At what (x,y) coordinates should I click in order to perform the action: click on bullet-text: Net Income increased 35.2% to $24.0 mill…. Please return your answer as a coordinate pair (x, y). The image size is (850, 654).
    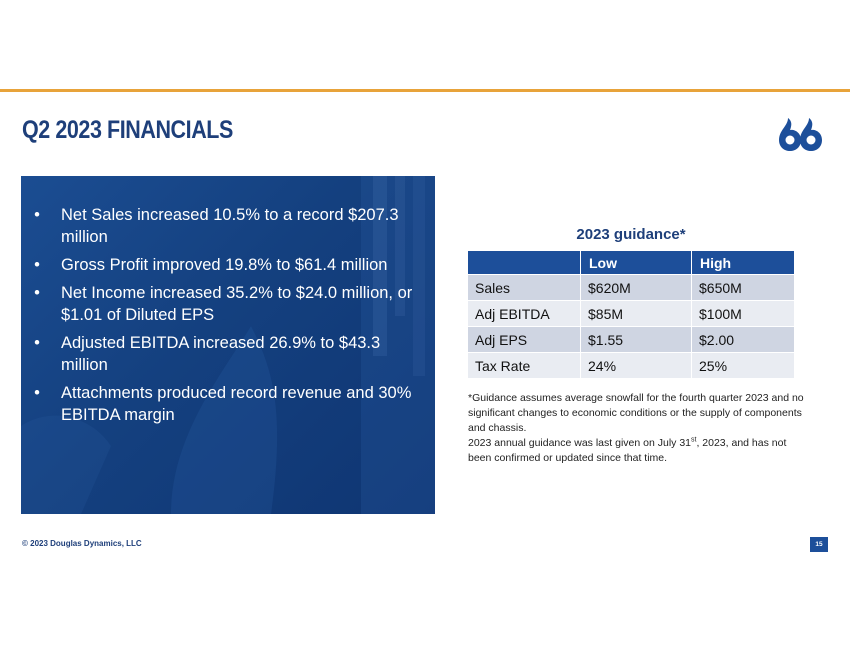
    Looking at the image, I should click on (237, 304).